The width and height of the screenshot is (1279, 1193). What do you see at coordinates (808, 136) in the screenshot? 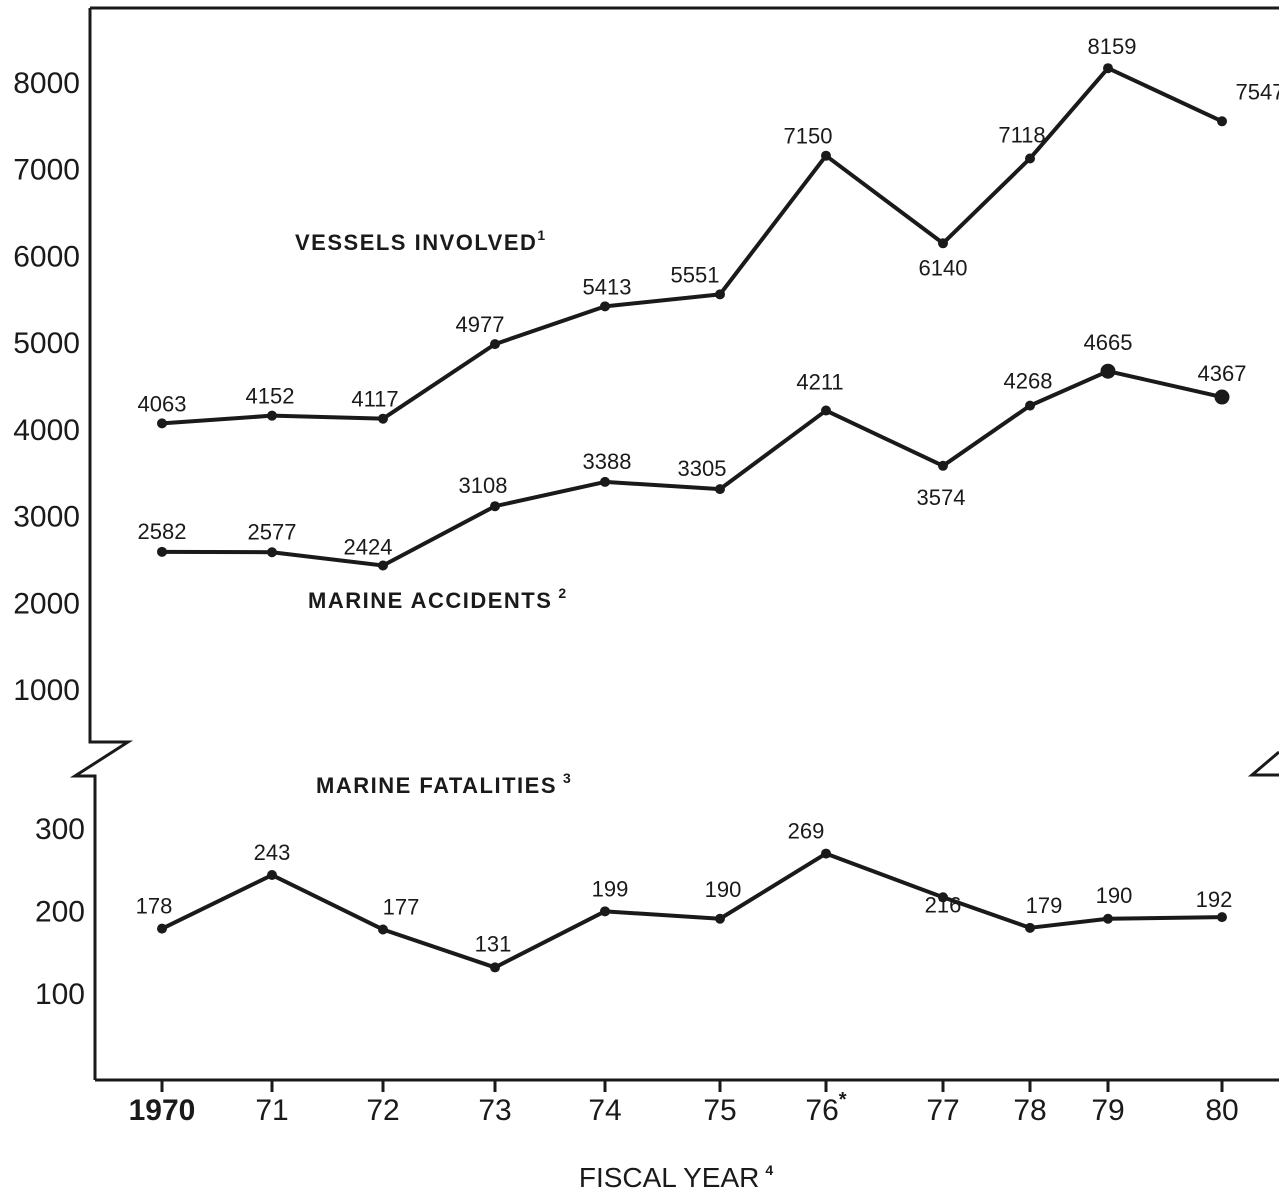
I see `data-label-vessels-involved: 7150` at bounding box center [808, 136].